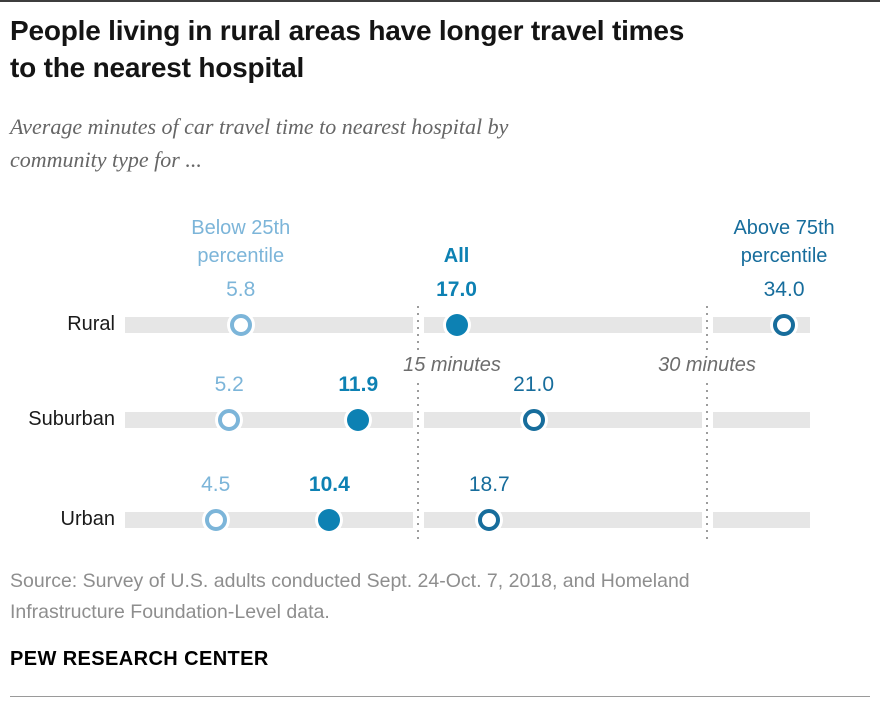  I want to click on top-rule, so click(440, 1).